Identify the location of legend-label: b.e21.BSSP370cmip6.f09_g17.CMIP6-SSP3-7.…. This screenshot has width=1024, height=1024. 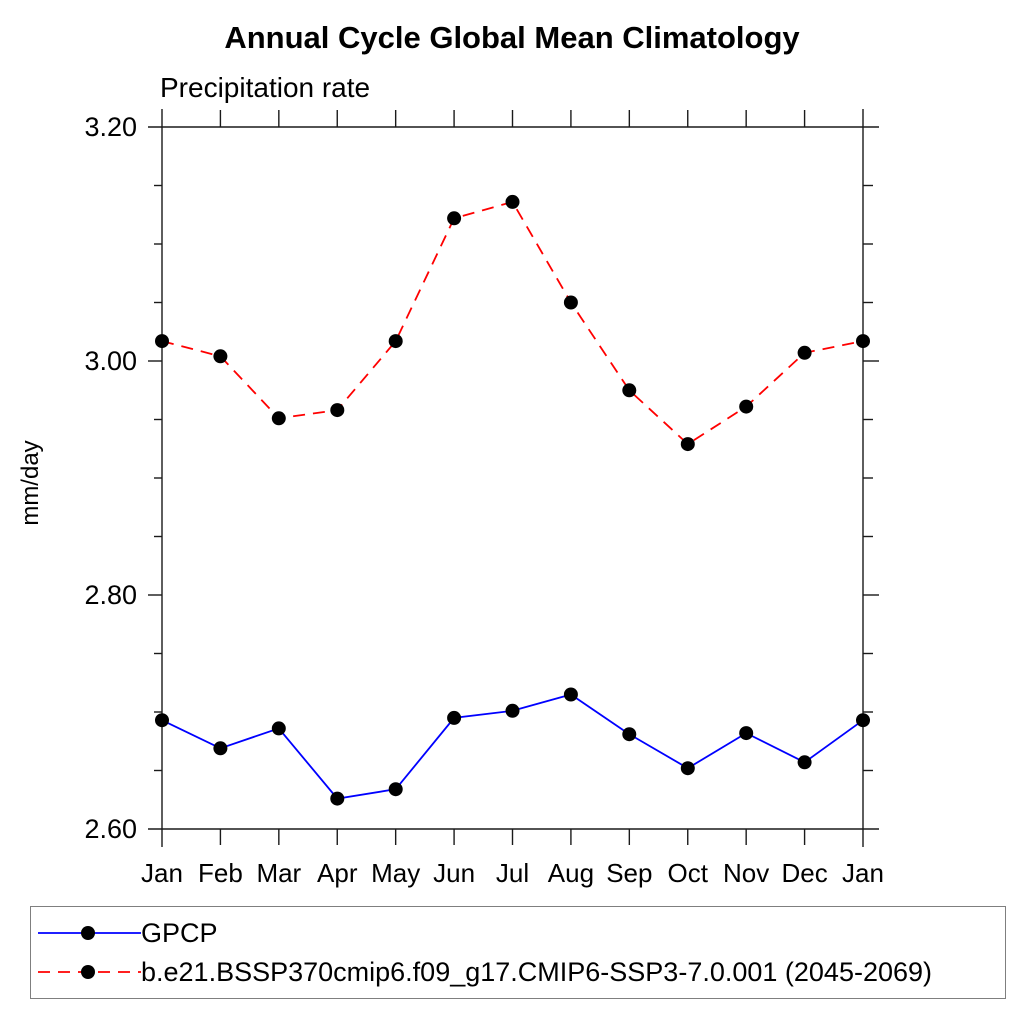
(537, 972).